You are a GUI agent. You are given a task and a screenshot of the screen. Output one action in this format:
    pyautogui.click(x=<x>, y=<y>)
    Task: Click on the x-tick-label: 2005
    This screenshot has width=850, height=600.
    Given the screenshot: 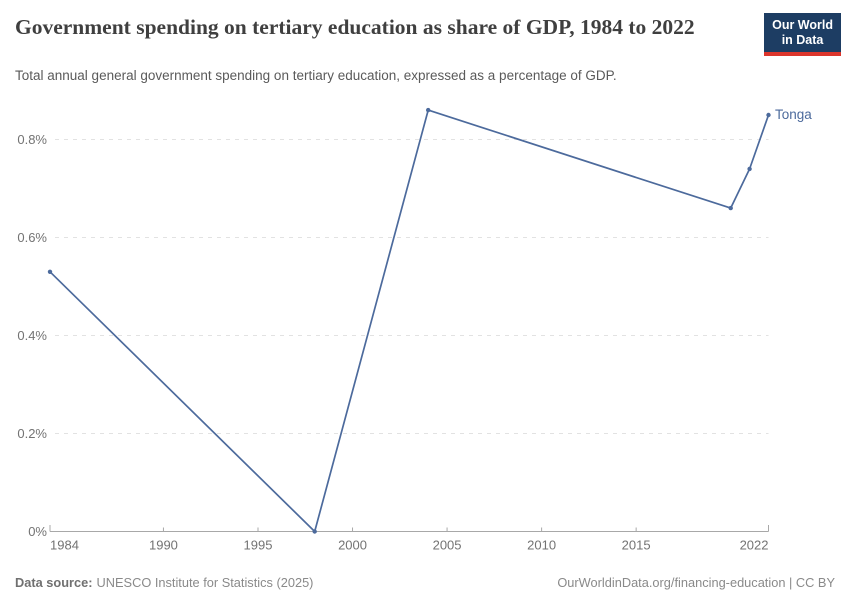 What is the action you would take?
    pyautogui.click(x=447, y=545)
    